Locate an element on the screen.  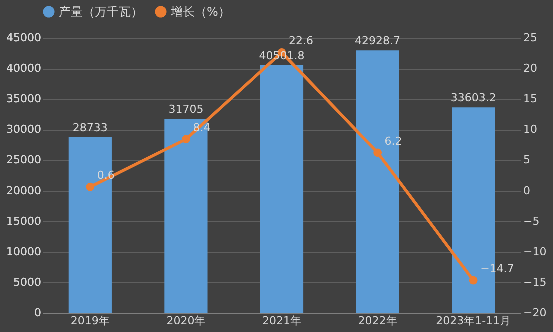
data-label: 31705 is located at coordinates (186, 109).